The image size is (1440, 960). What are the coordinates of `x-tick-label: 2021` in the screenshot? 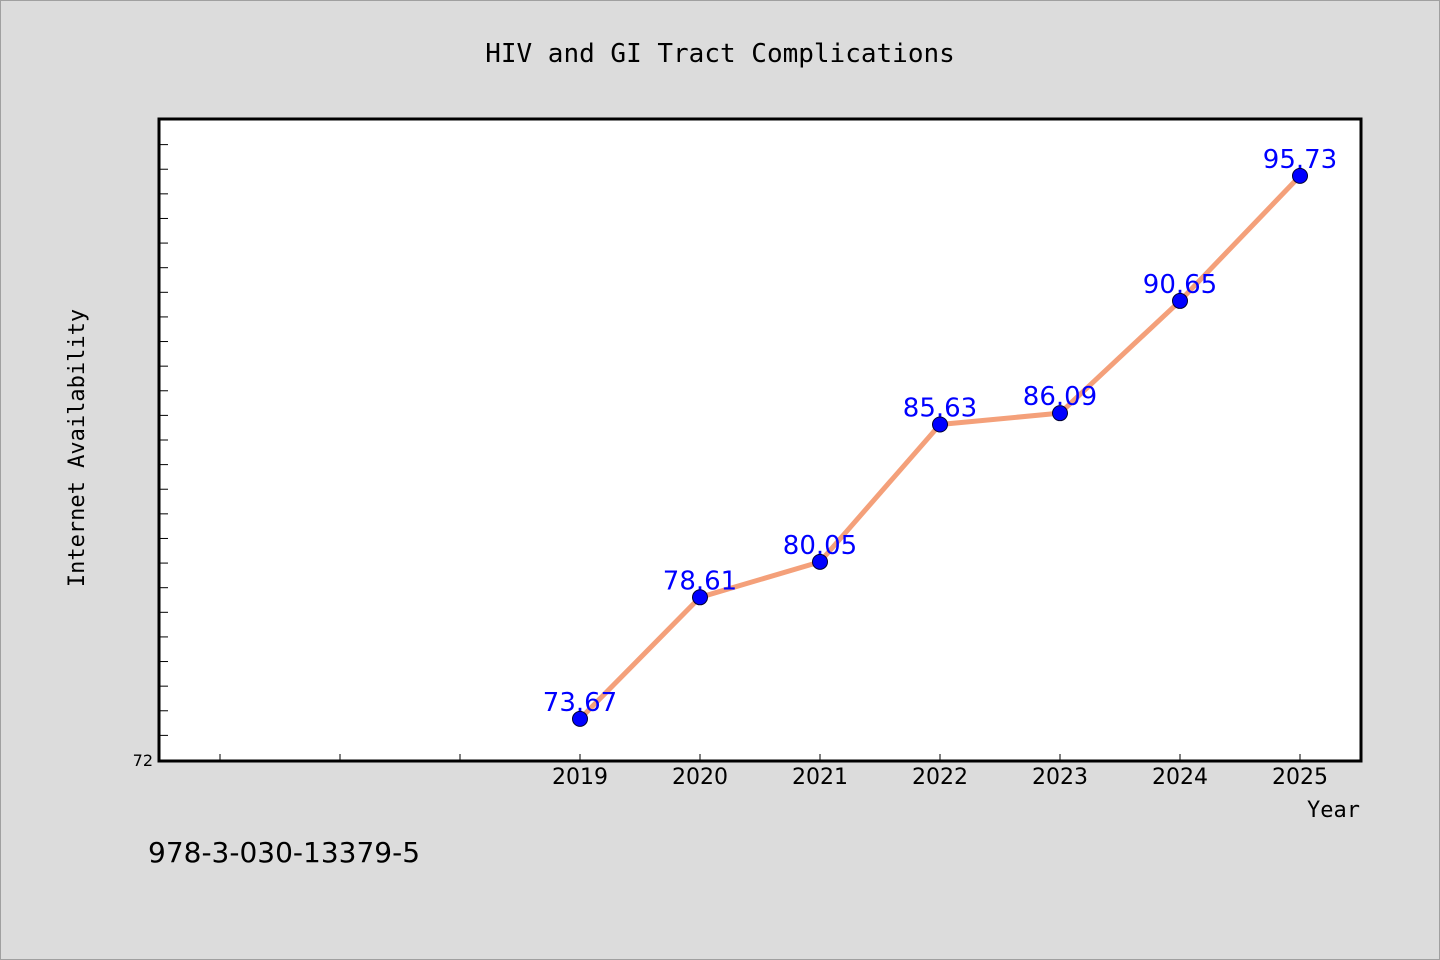 It's located at (820, 777).